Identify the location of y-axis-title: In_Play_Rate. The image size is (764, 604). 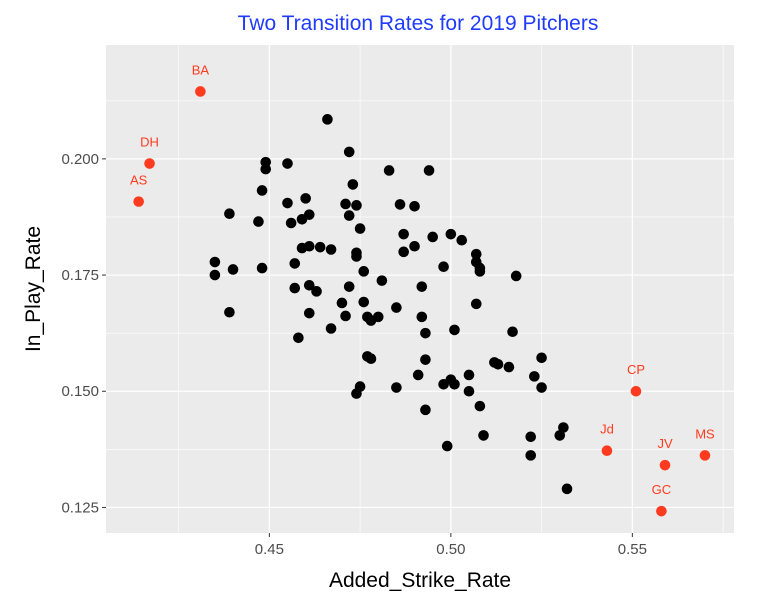
(33, 289).